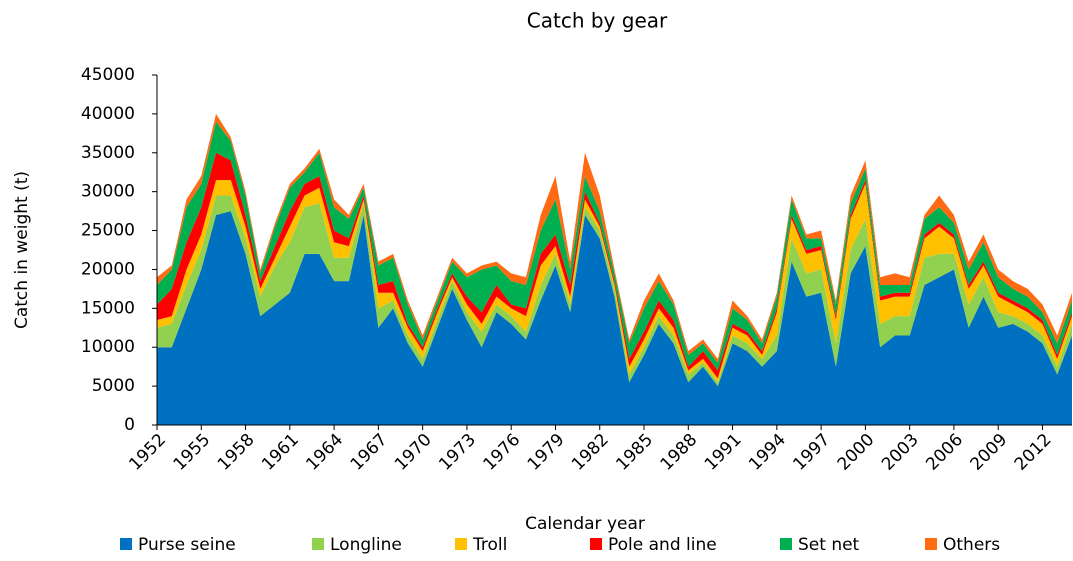 The width and height of the screenshot is (1073, 561). Describe the element at coordinates (147, 452) in the screenshot. I see `x-tick-label: 1952` at that location.